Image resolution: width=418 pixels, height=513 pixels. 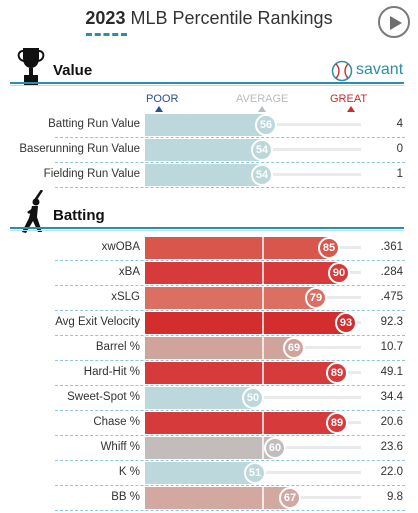 What do you see at coordinates (255, 473) in the screenshot?
I see `percentile-bubble: 51` at bounding box center [255, 473].